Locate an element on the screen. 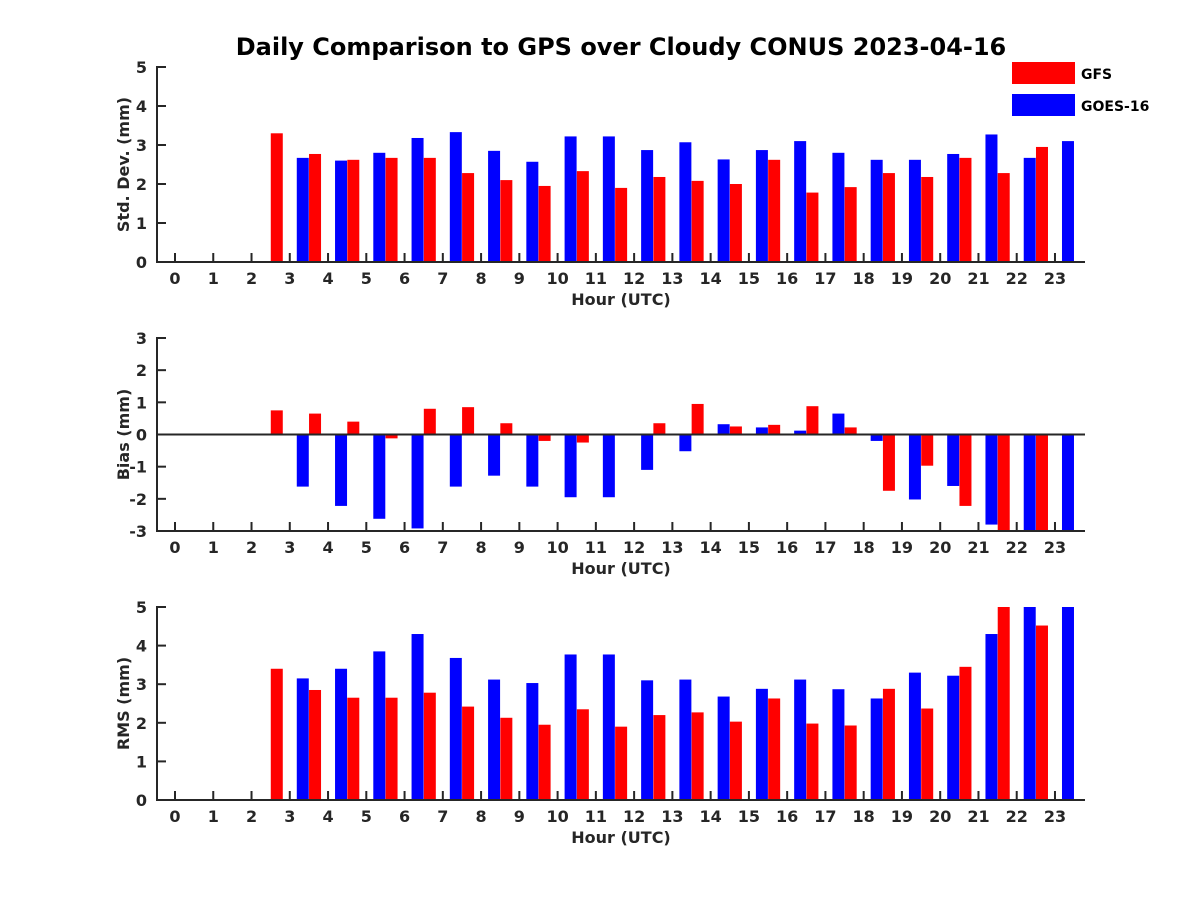 This screenshot has width=1200, height=900. x-tick-label: 0 is located at coordinates (174, 278).